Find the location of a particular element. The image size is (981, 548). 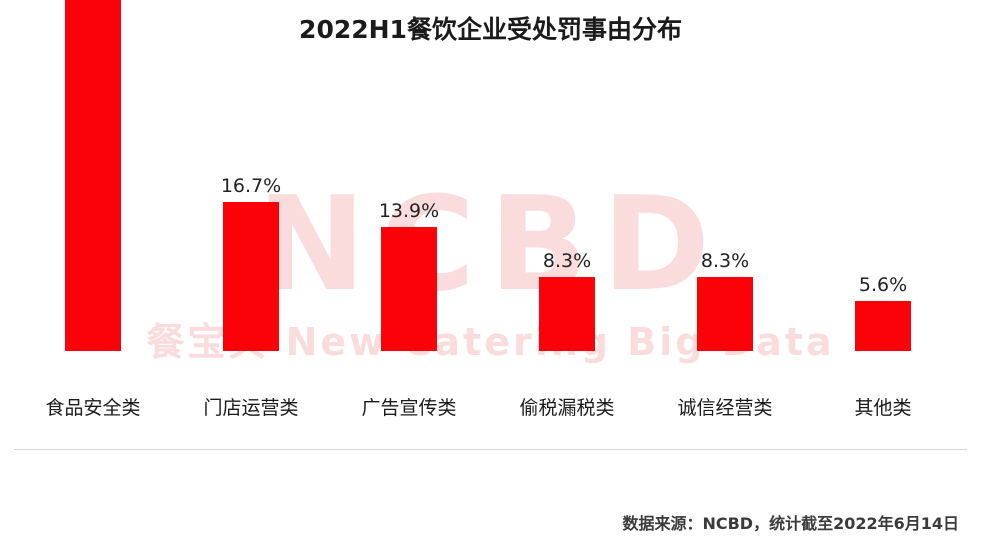

x-tick-label-5: 其他类 is located at coordinates (883, 408).